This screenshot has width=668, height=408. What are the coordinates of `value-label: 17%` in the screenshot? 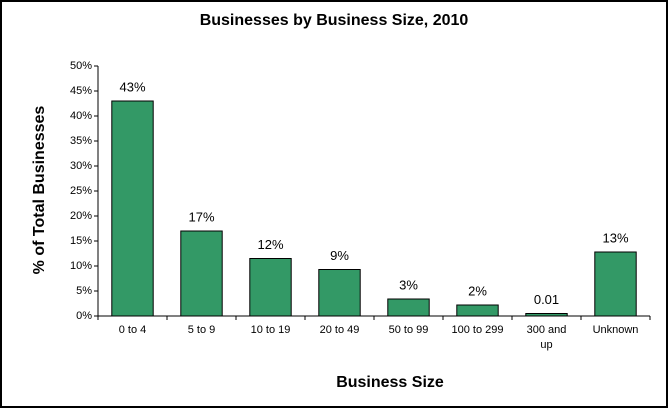 It's located at (201, 216).